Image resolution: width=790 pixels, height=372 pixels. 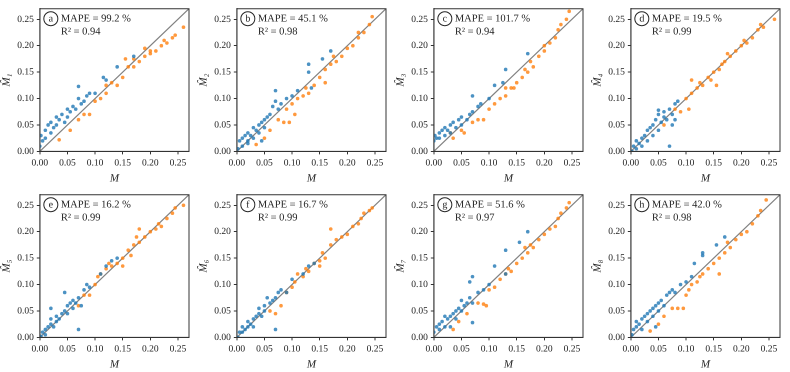 What do you see at coordinates (597, 266) in the screenshot?
I see `y-axis-title: M̂₈` at bounding box center [597, 266].